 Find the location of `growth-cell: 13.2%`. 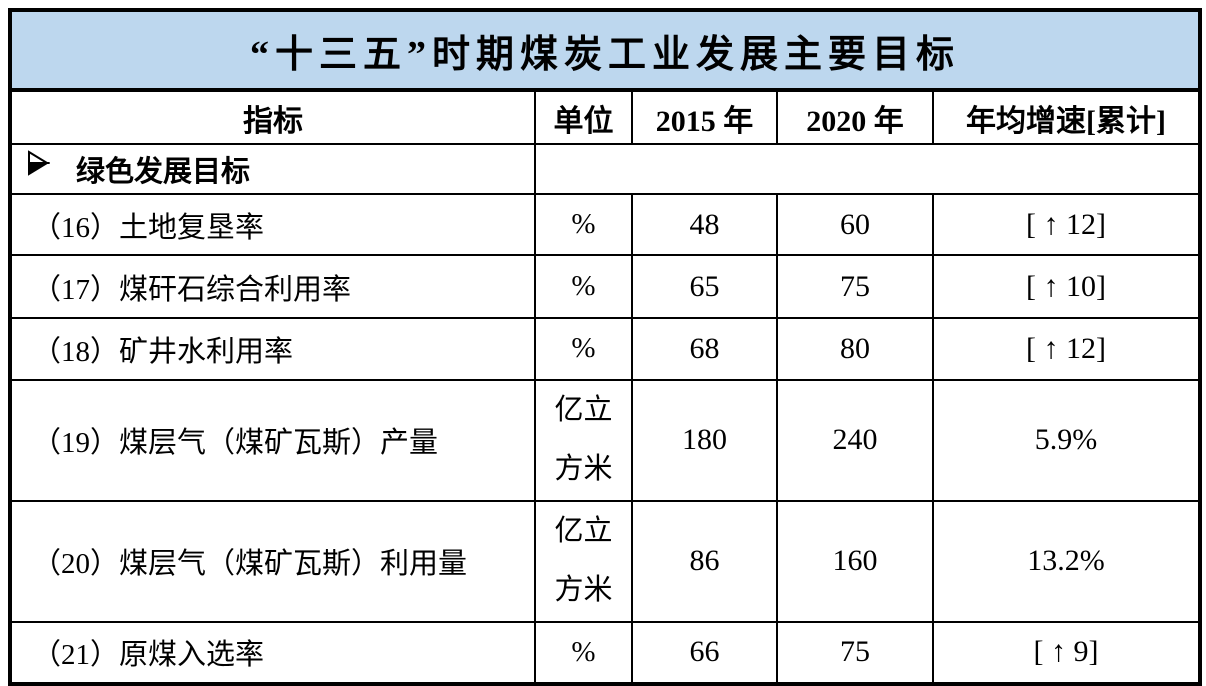

growth-cell: 13.2% is located at coordinates (1066, 561).